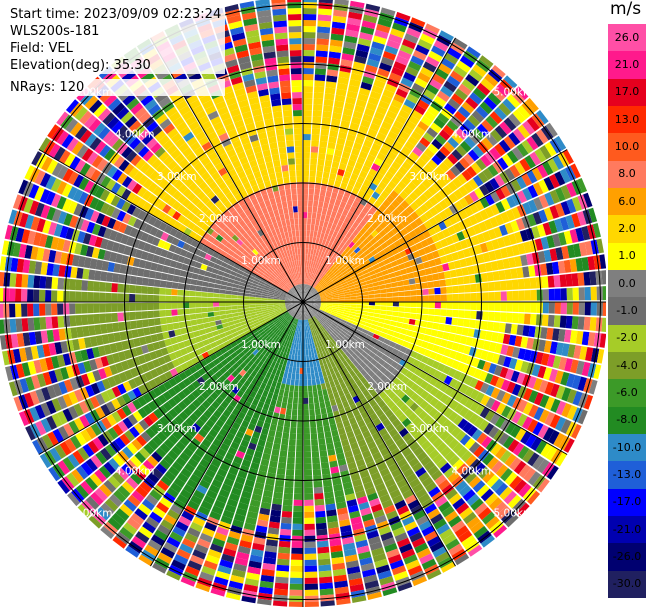  I want to click on colorbar-tick-label: -8.0, so click(627, 420).